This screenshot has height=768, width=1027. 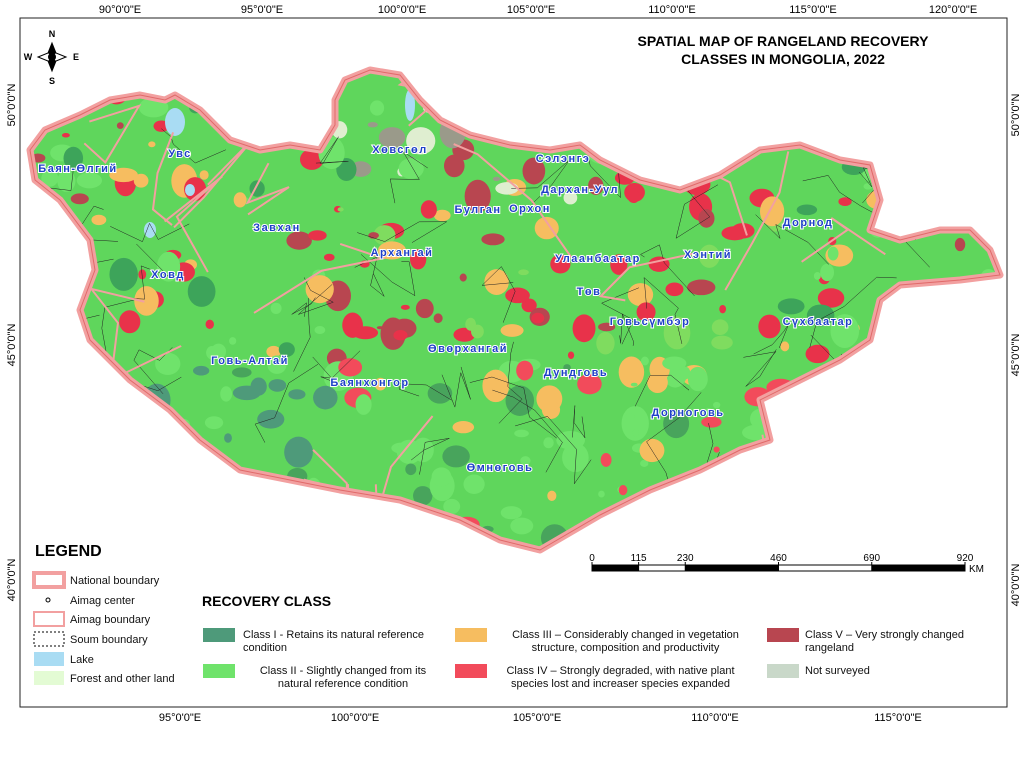 I want to click on aimag-label: Өвөрхангай, so click(x=468, y=349).